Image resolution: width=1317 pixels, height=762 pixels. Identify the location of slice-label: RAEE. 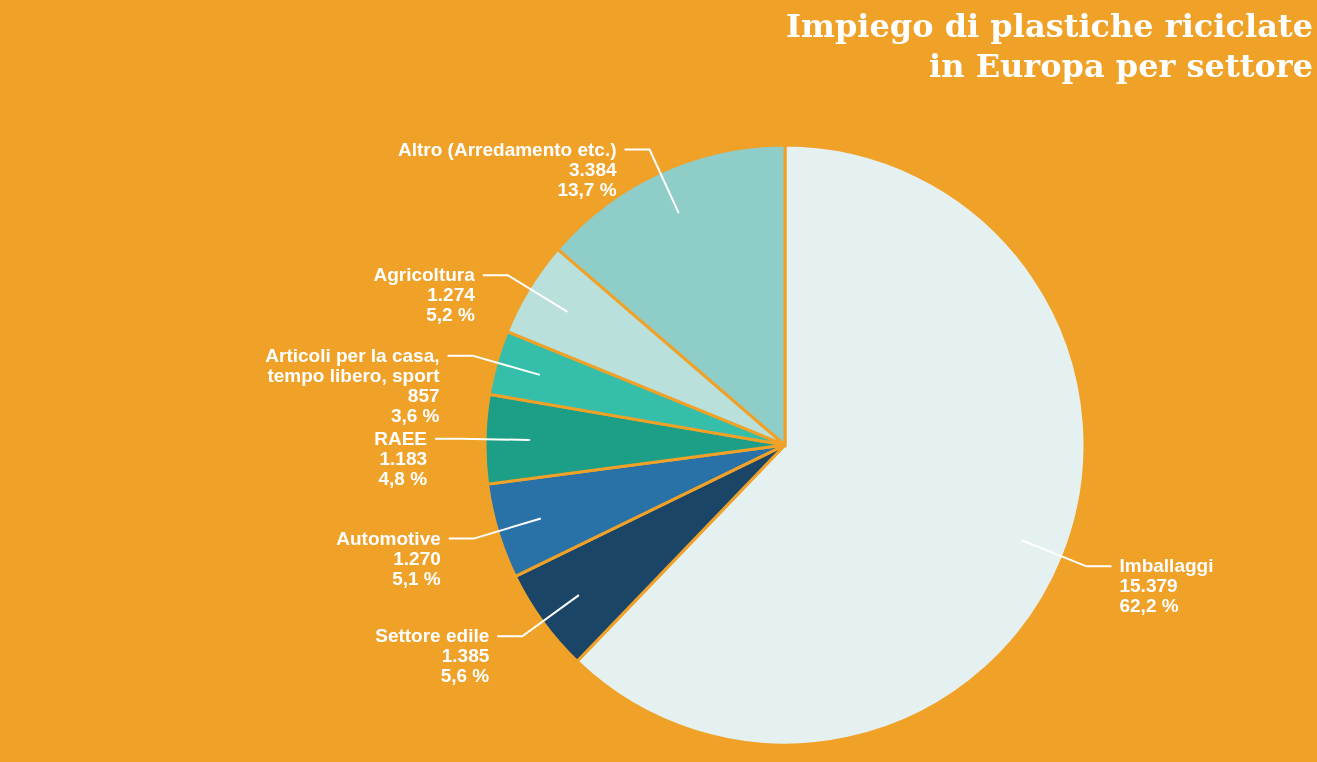
(401, 438).